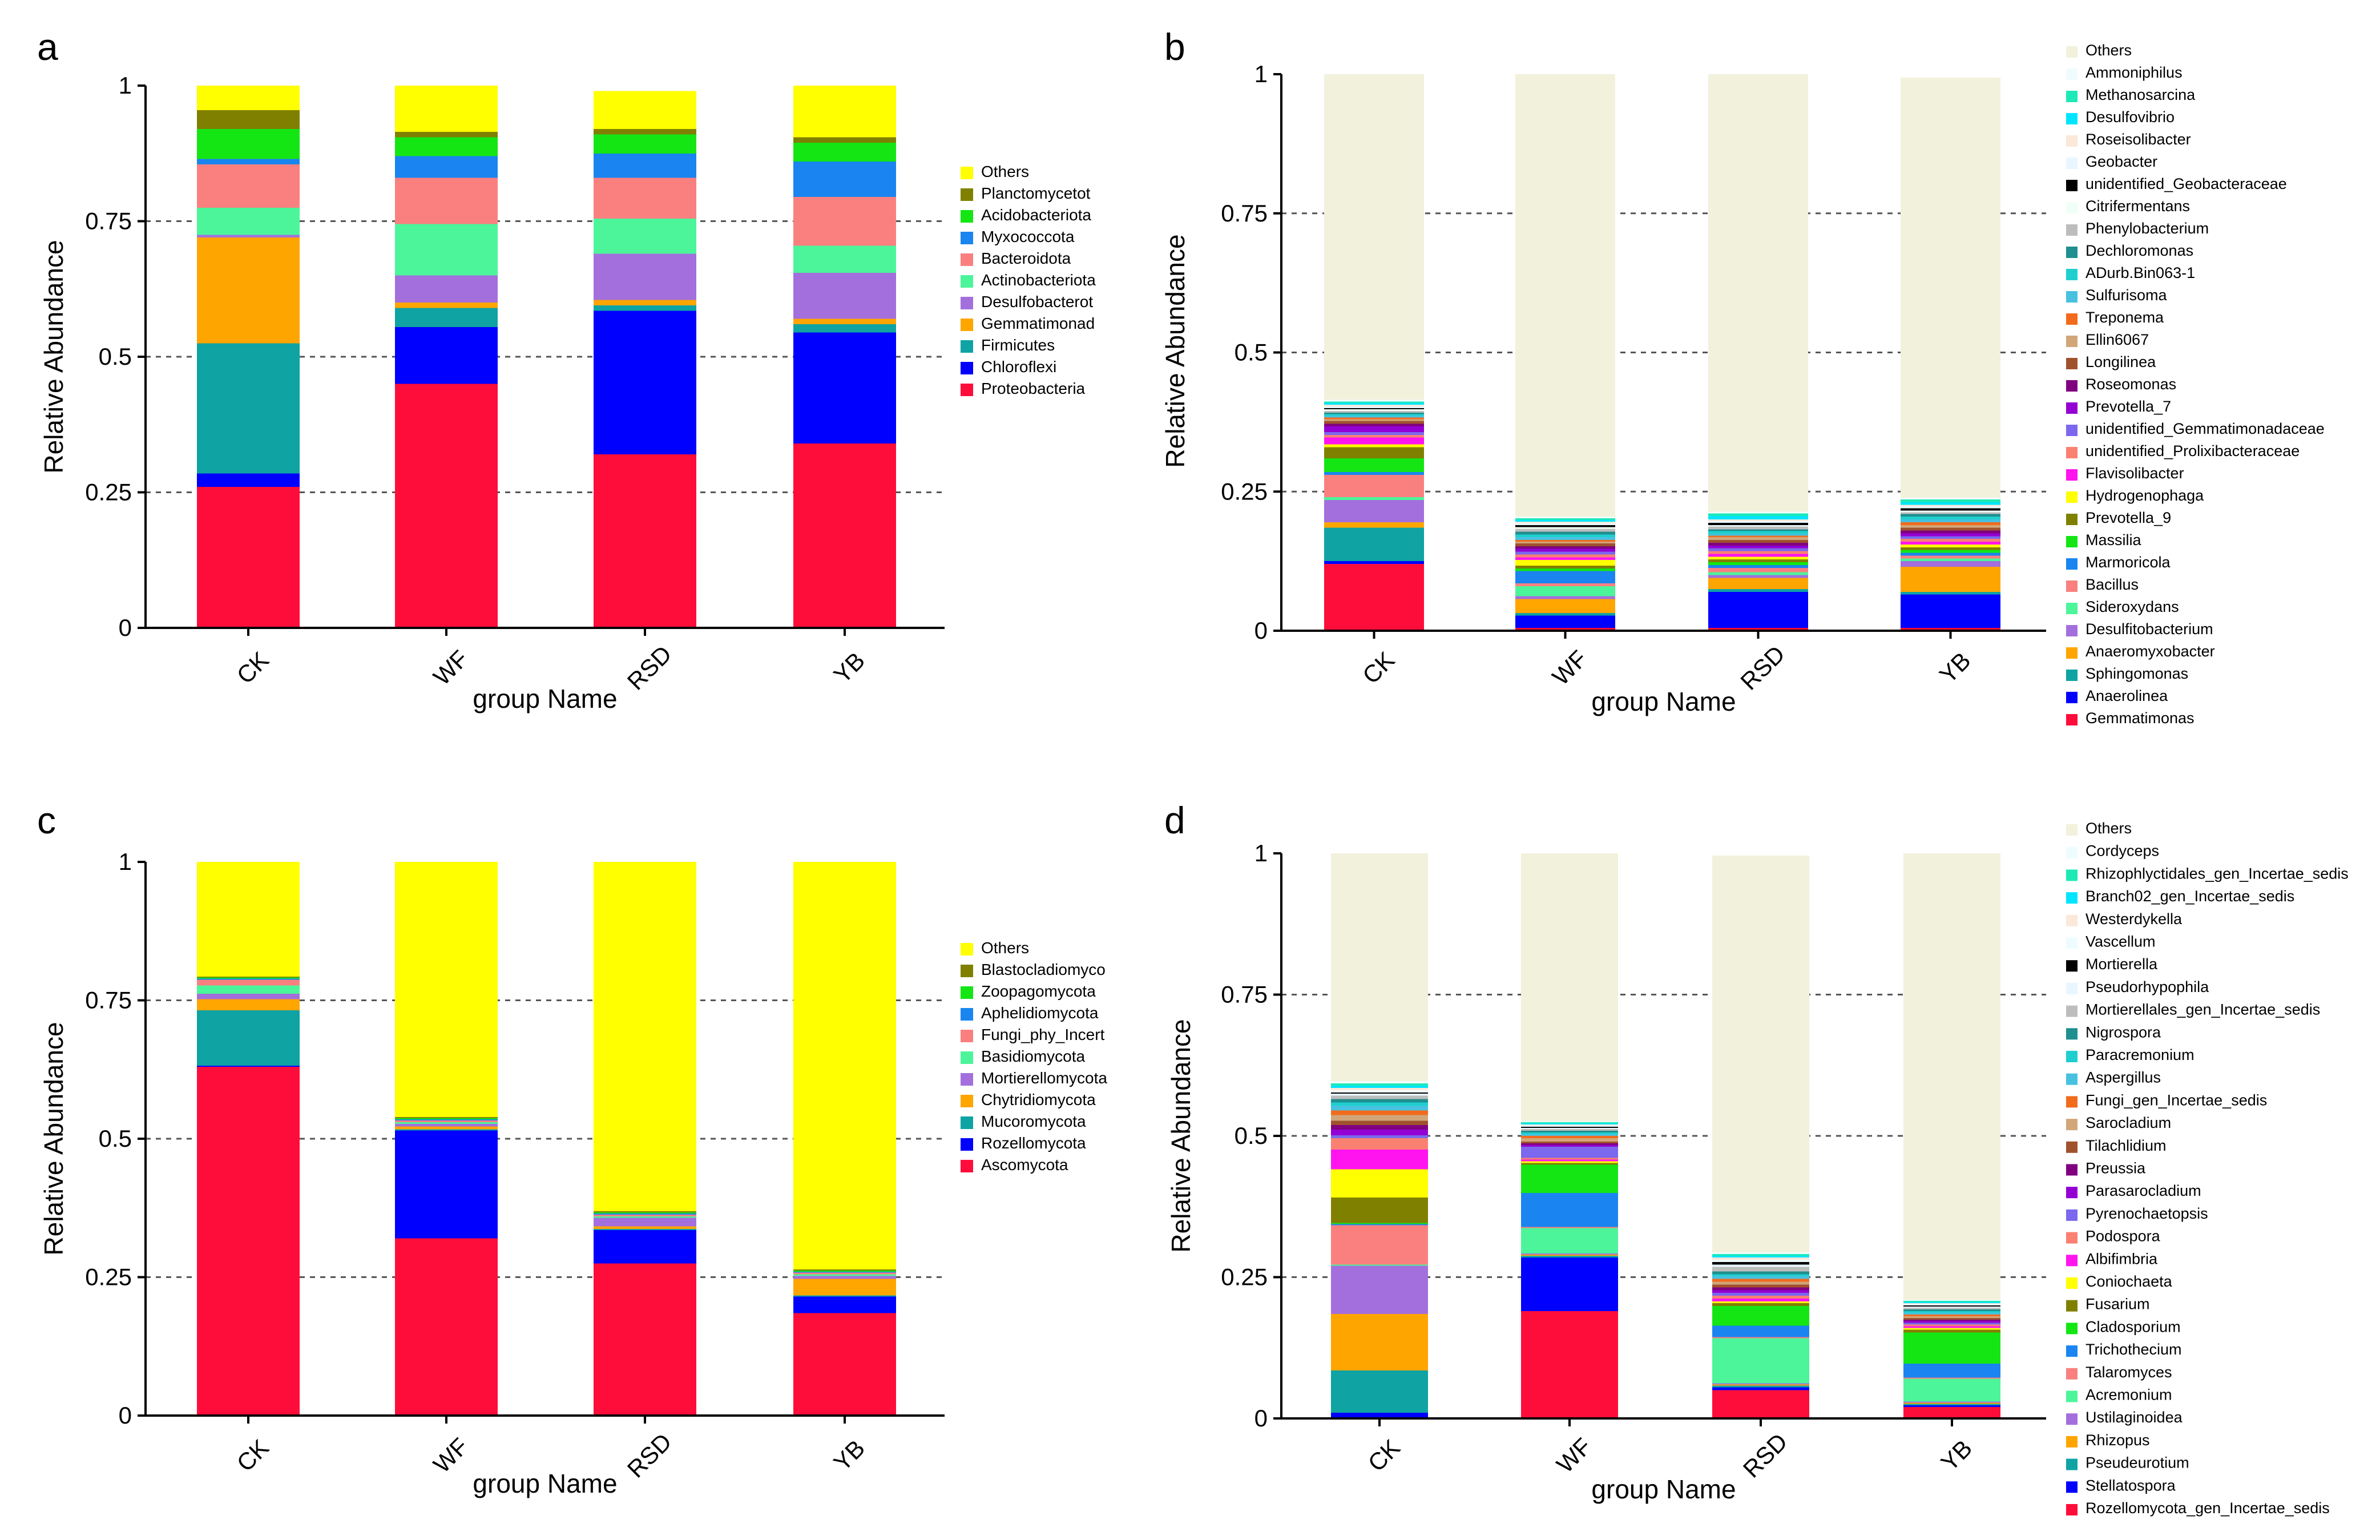  What do you see at coordinates (1261, 630) in the screenshot?
I see `y-tick-label: 0` at bounding box center [1261, 630].